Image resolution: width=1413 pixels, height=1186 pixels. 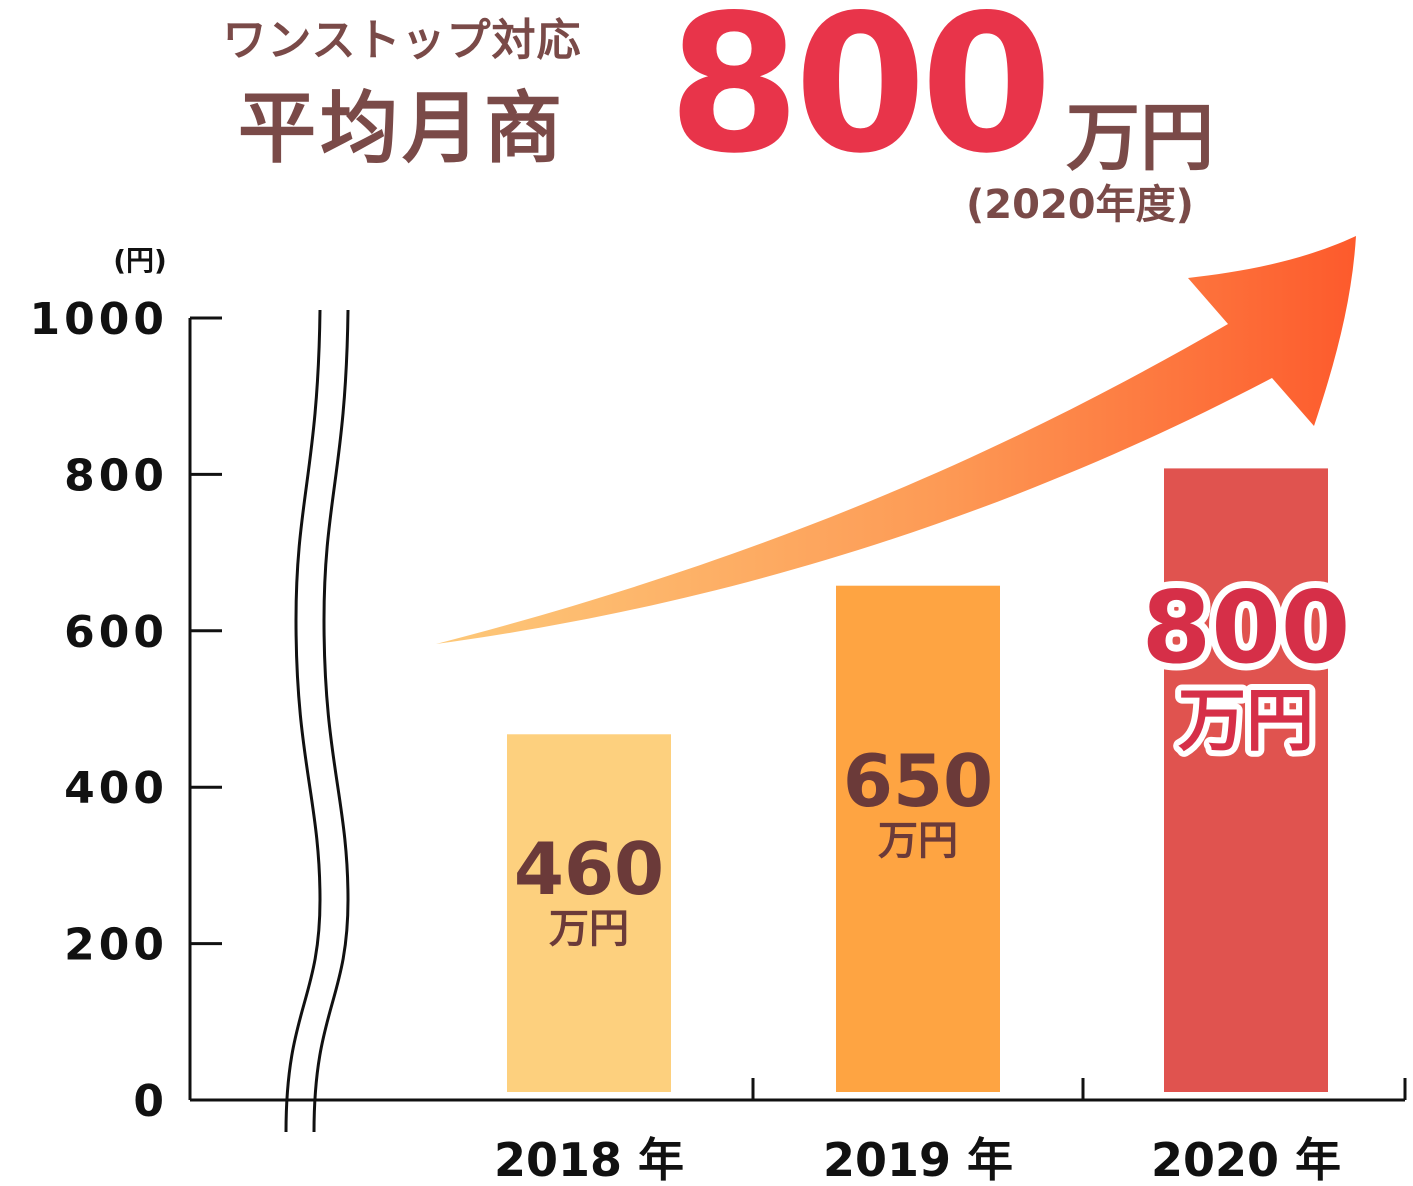 I want to click on axis-break, so click(x=317, y=721).